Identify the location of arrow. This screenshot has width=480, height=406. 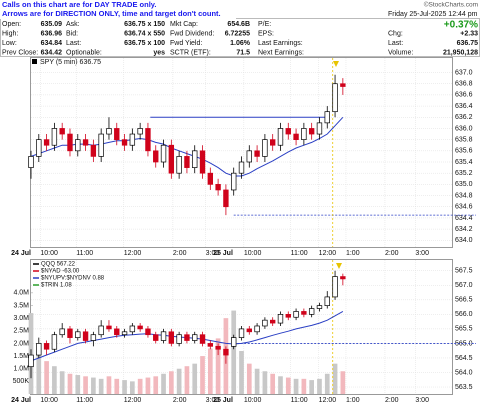
(336, 64).